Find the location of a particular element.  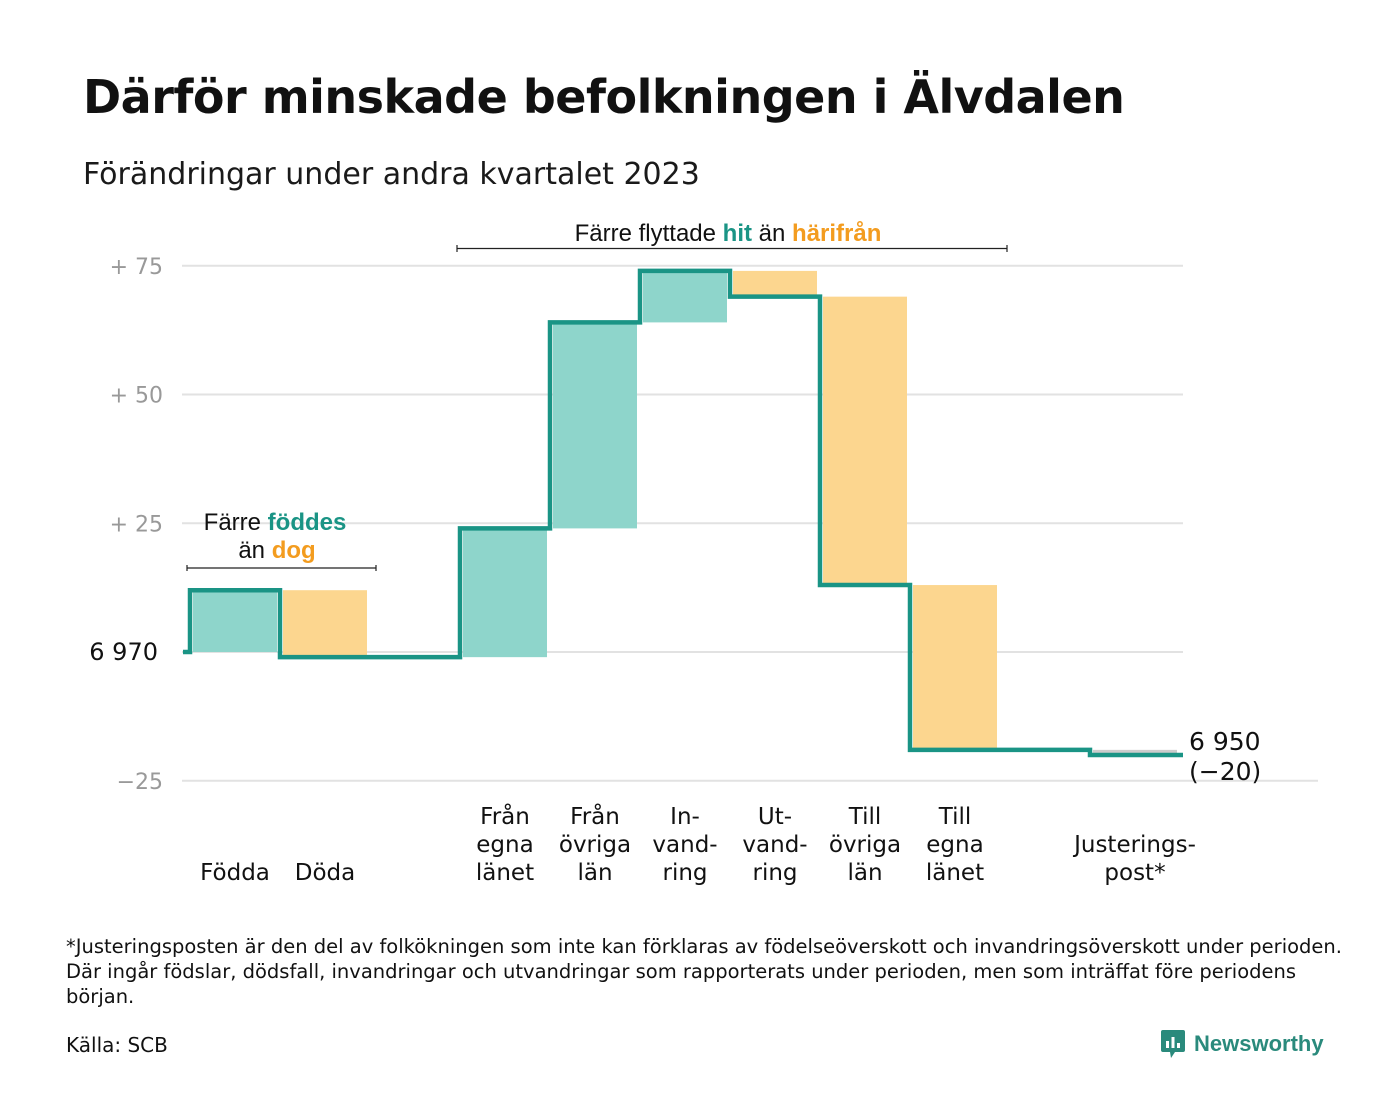

x-category-label: Födda is located at coordinates (235, 873).